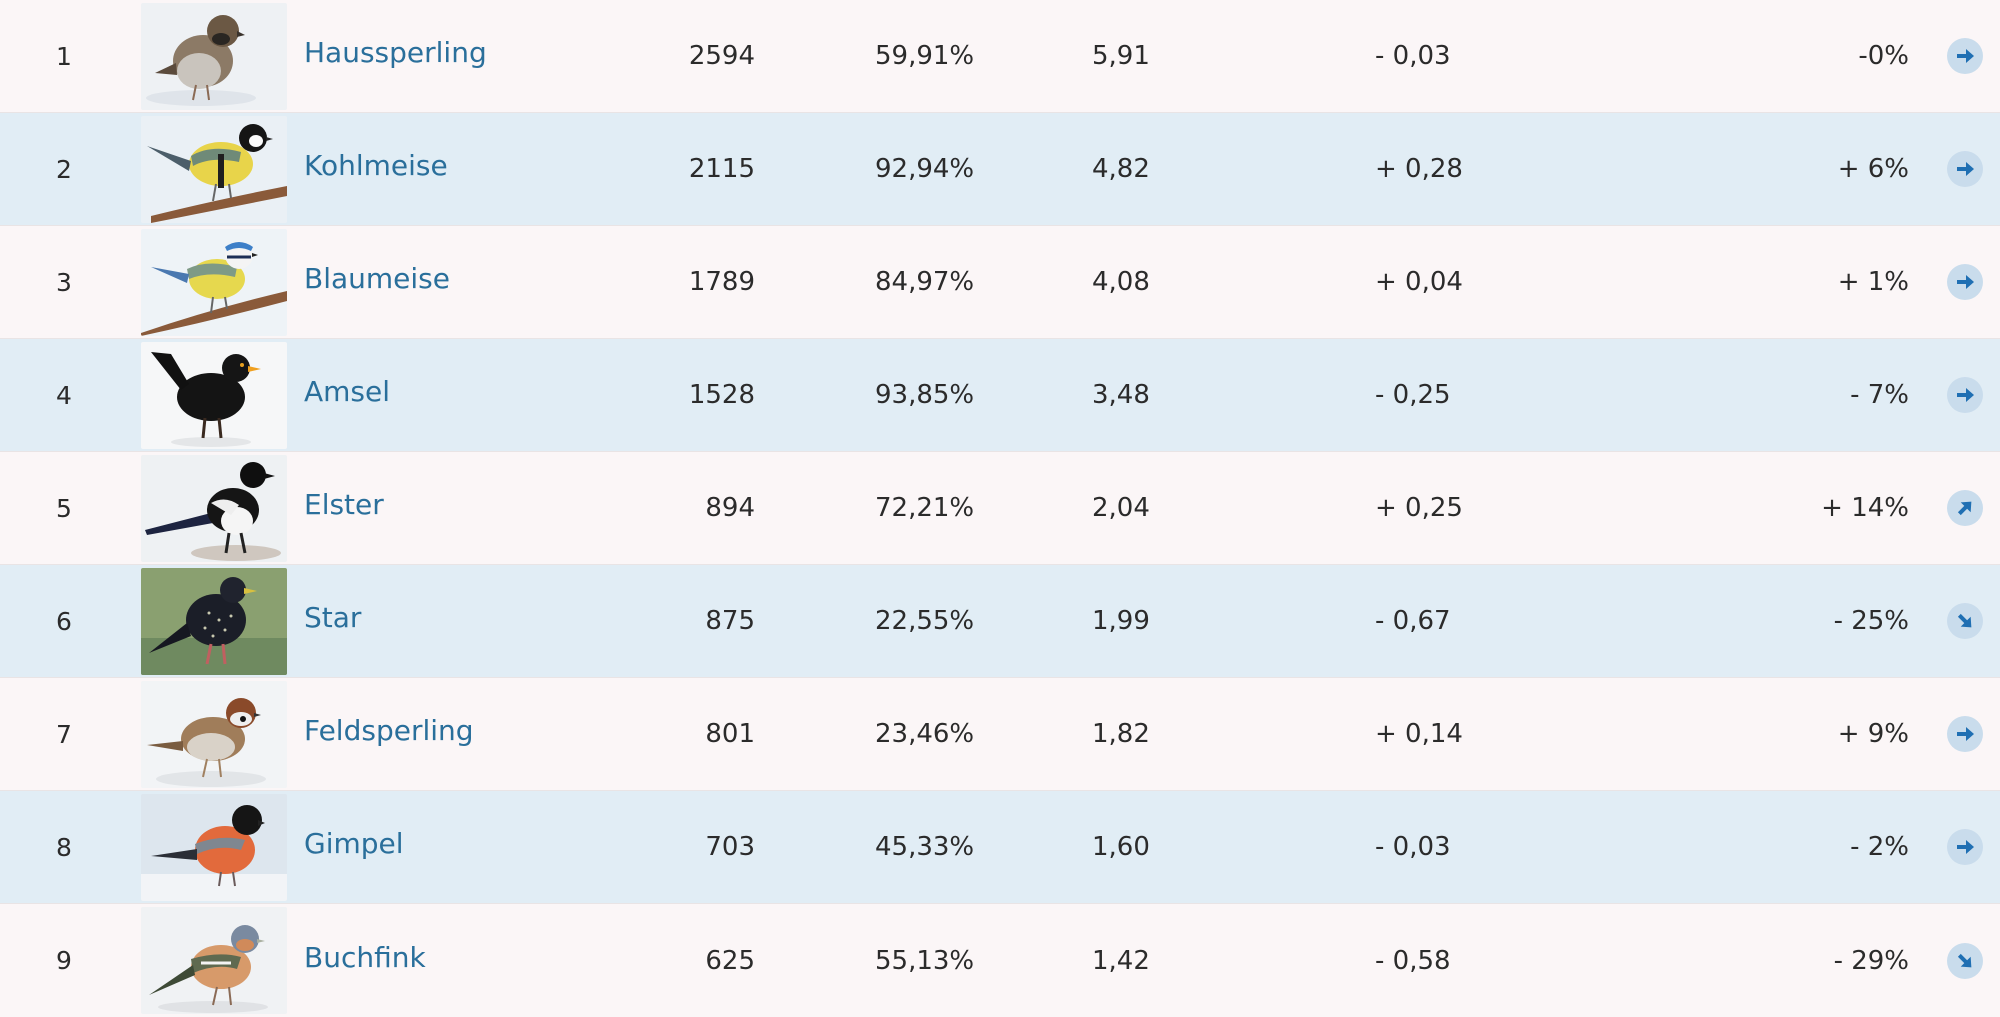 Image resolution: width=2000 pixels, height=1017 pixels. What do you see at coordinates (214, 734) in the screenshot?
I see `bird-photo-feldsperling` at bounding box center [214, 734].